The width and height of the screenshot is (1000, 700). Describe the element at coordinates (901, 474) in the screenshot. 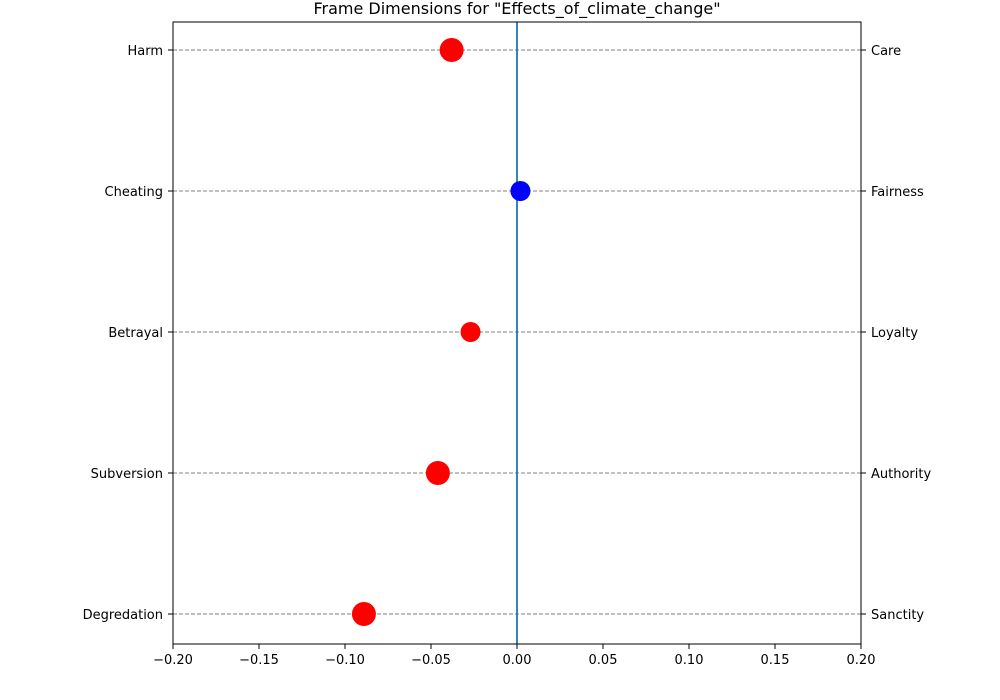

I see `right-label-authority: Authority` at that location.